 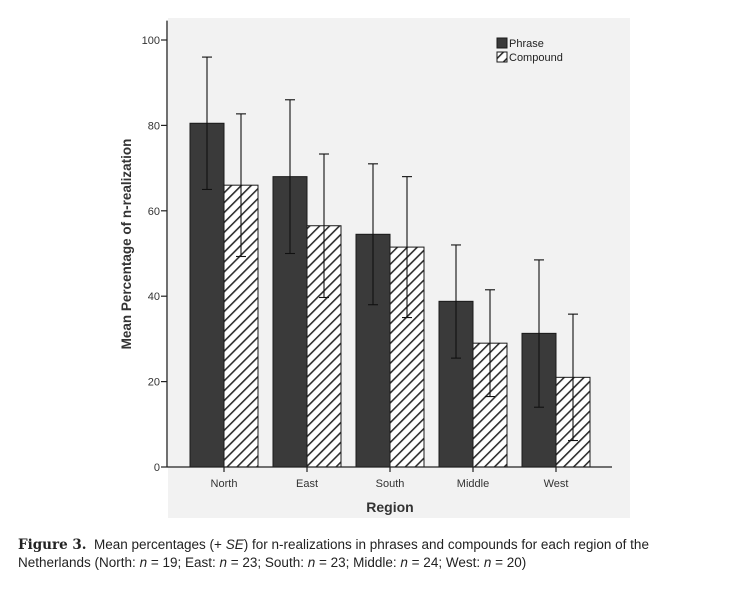 I want to click on caption-n-west: n, so click(x=487, y=562).